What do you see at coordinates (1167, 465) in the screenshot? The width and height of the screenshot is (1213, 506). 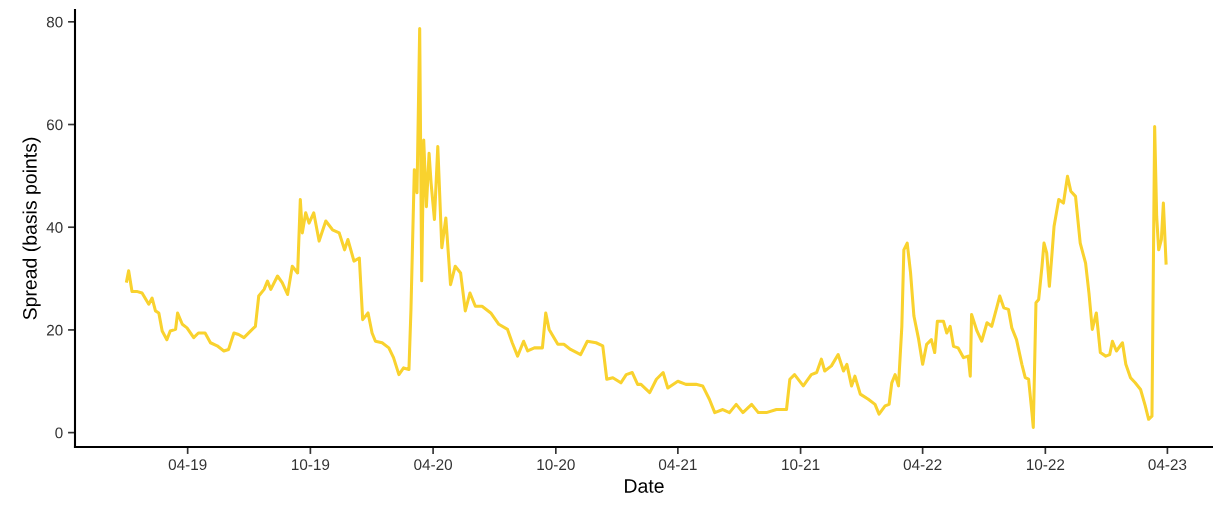 I see `x-tick-label: 04-23` at bounding box center [1167, 465].